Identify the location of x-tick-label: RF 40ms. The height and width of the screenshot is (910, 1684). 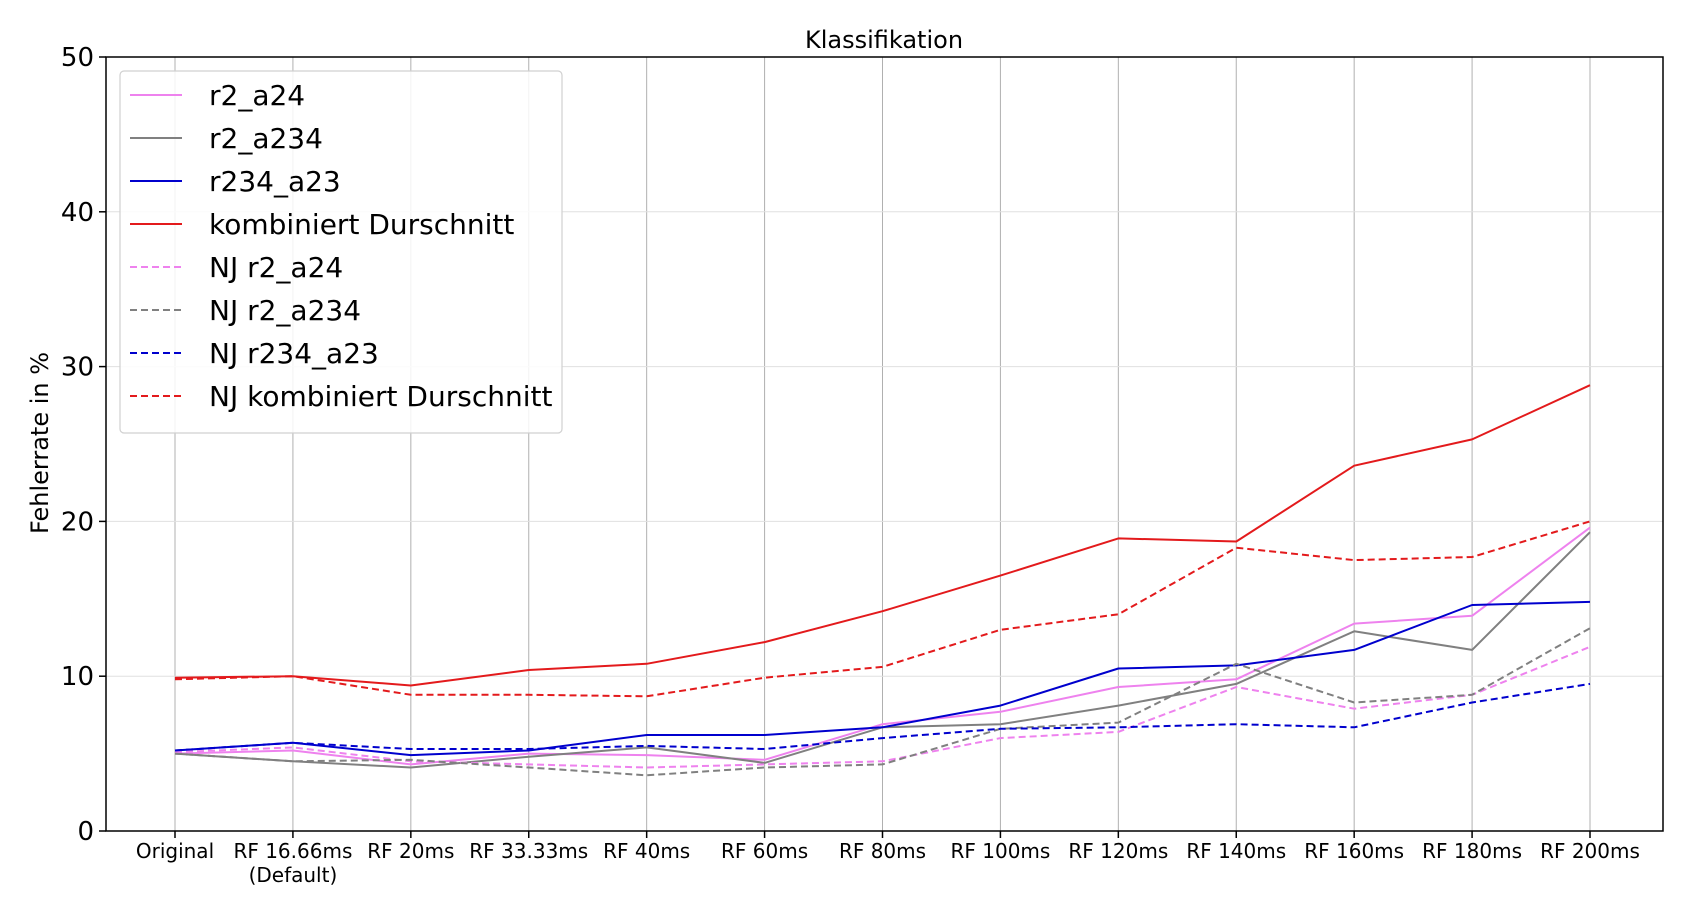
(646, 851).